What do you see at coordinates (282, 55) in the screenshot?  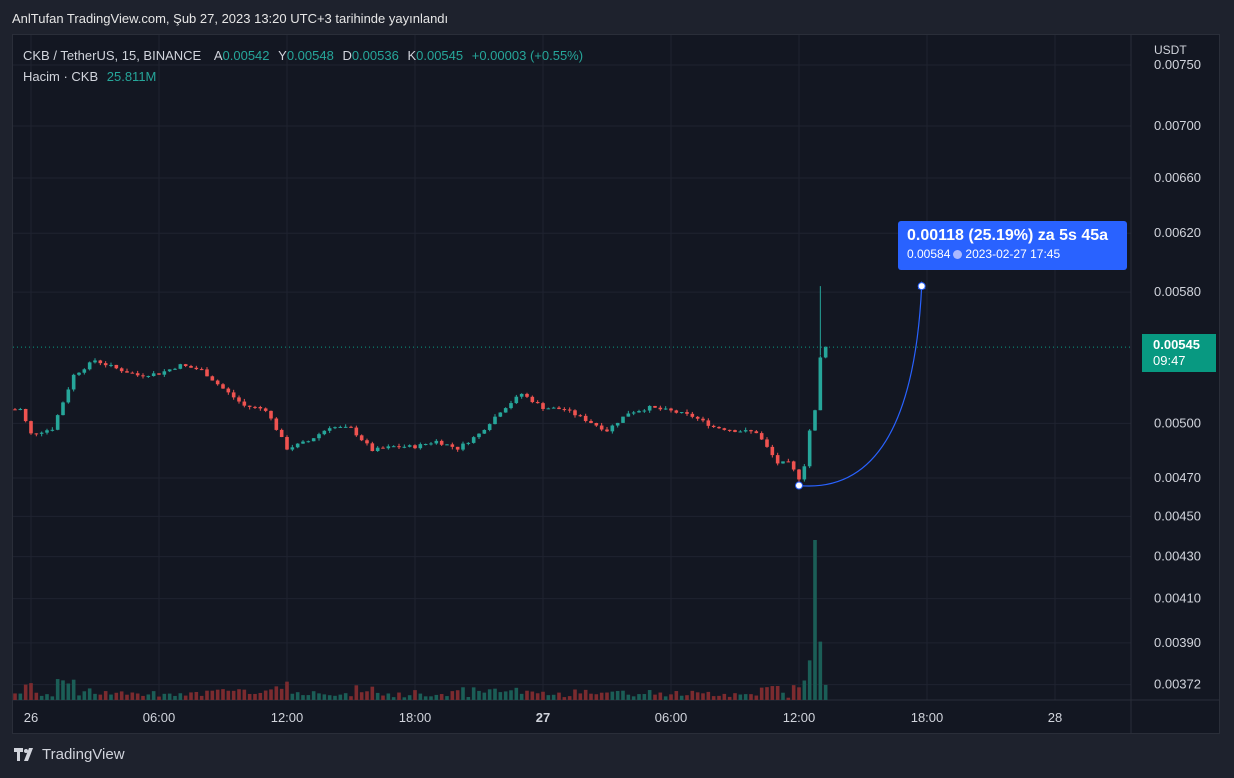 I see `legend-high-label: Y` at bounding box center [282, 55].